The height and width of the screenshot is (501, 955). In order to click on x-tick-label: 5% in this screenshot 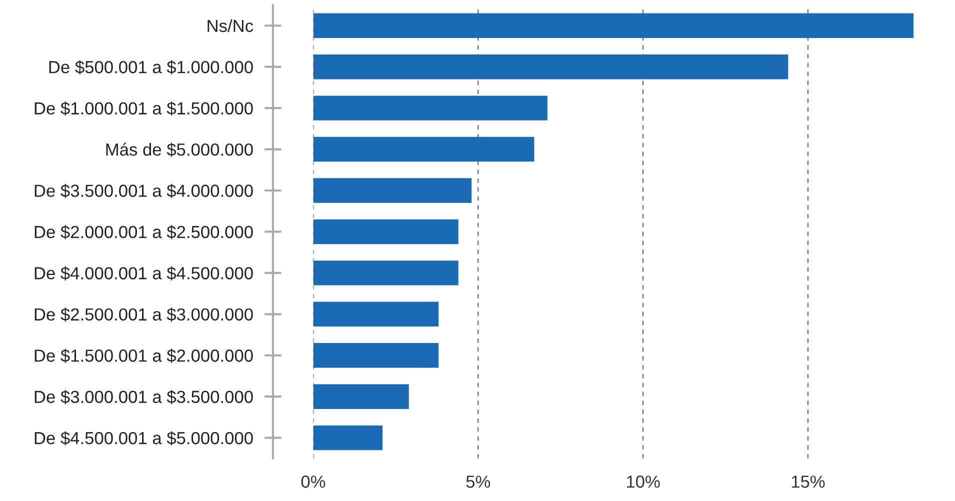, I will do `click(478, 482)`.